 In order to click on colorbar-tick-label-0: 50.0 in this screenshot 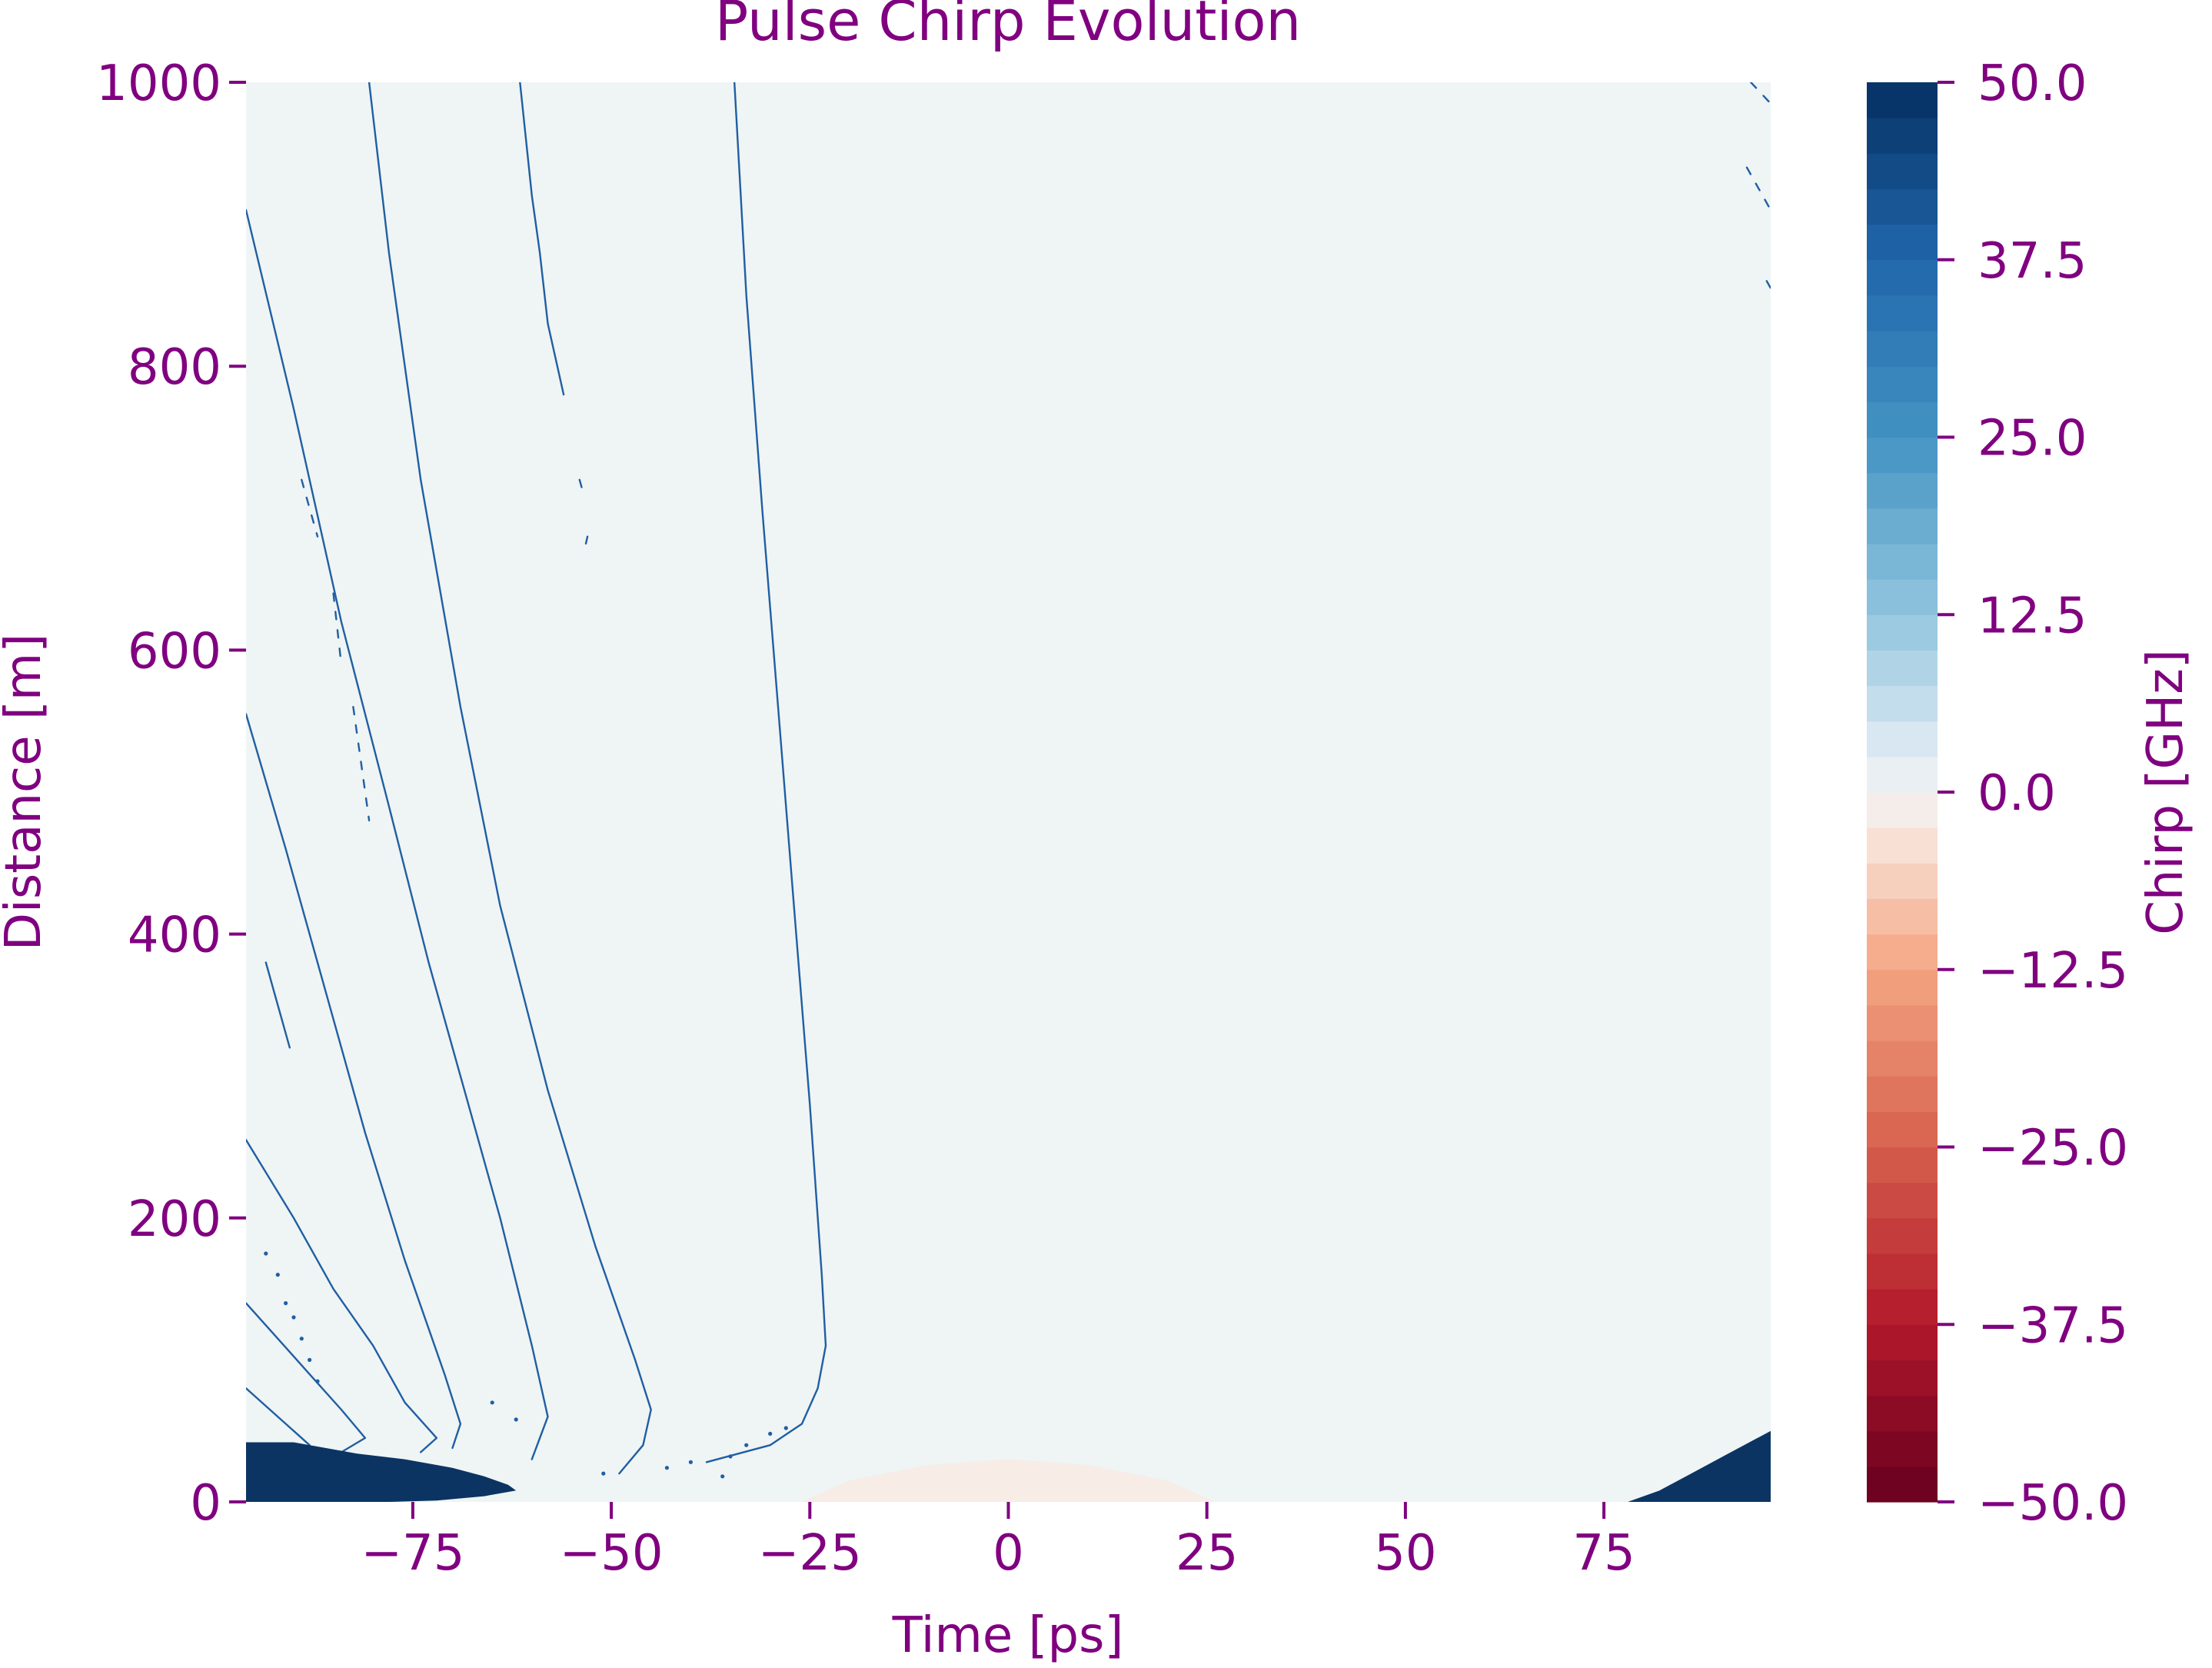, I will do `click(2032, 83)`.